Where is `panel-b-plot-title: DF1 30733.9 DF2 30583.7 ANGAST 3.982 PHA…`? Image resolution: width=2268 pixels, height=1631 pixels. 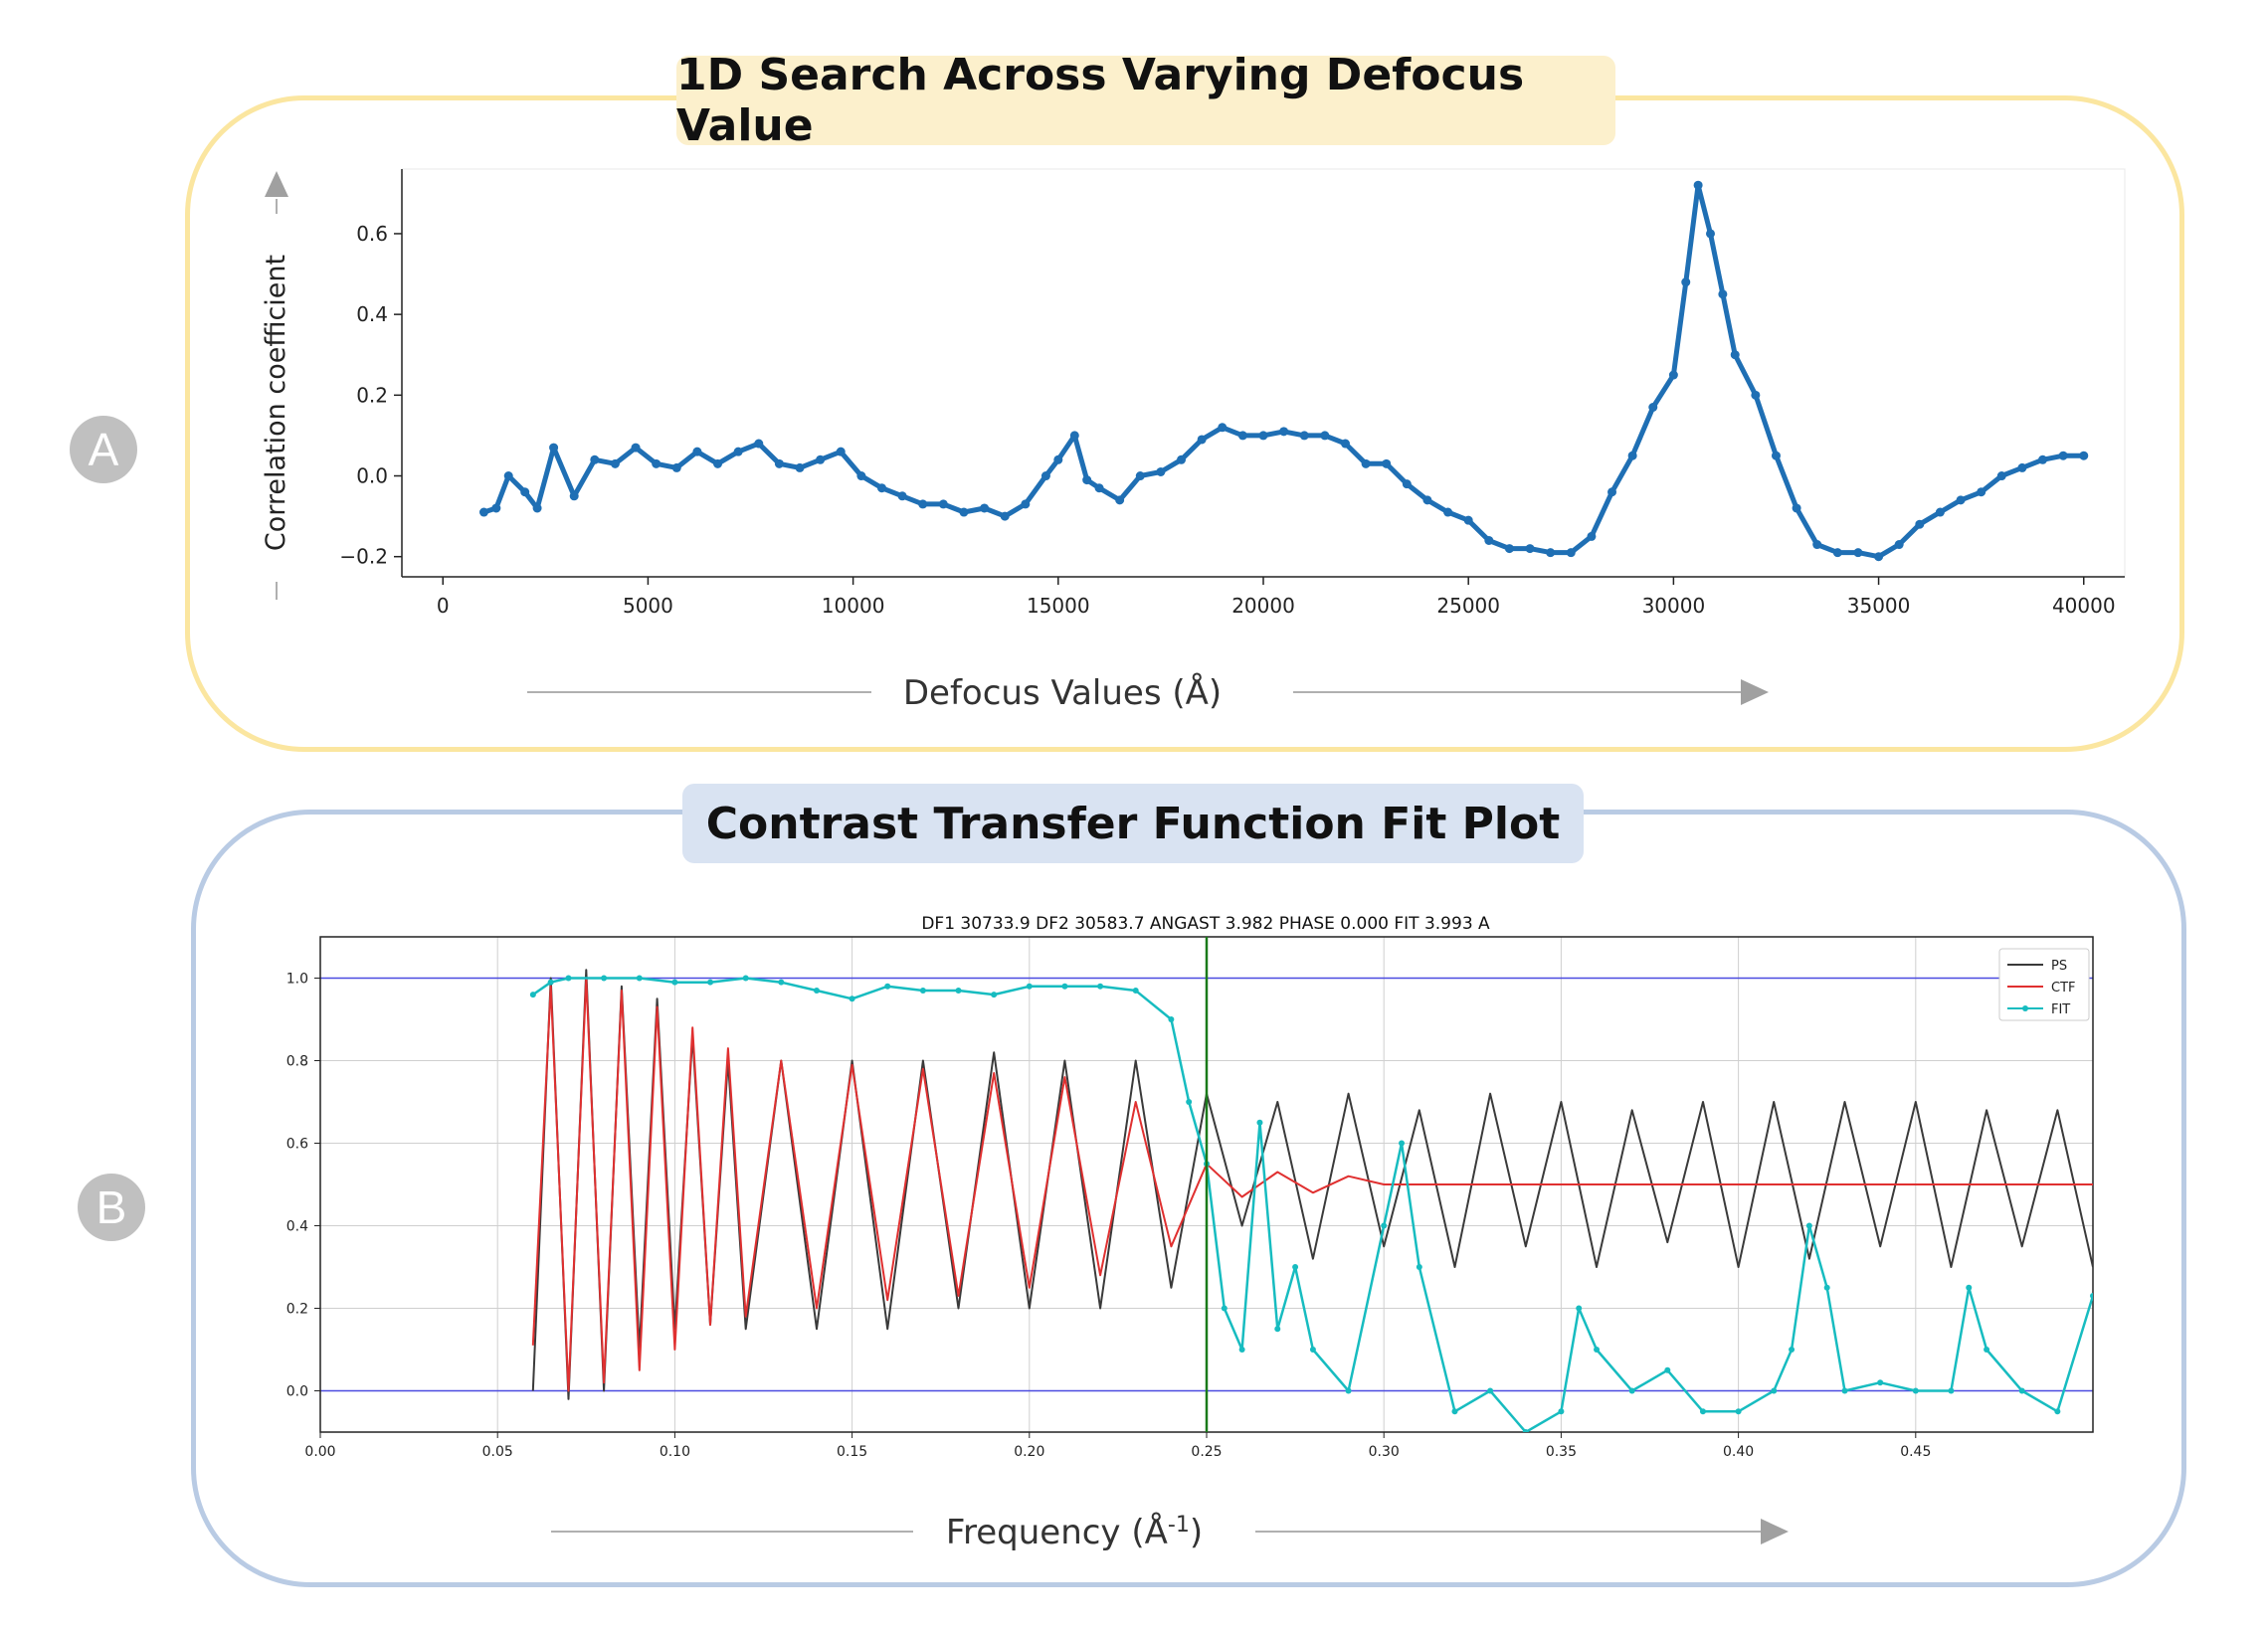 panel-b-plot-title: DF1 30733.9 DF2 30583.7 ANGAST 3.982 PHA… is located at coordinates (1206, 924).